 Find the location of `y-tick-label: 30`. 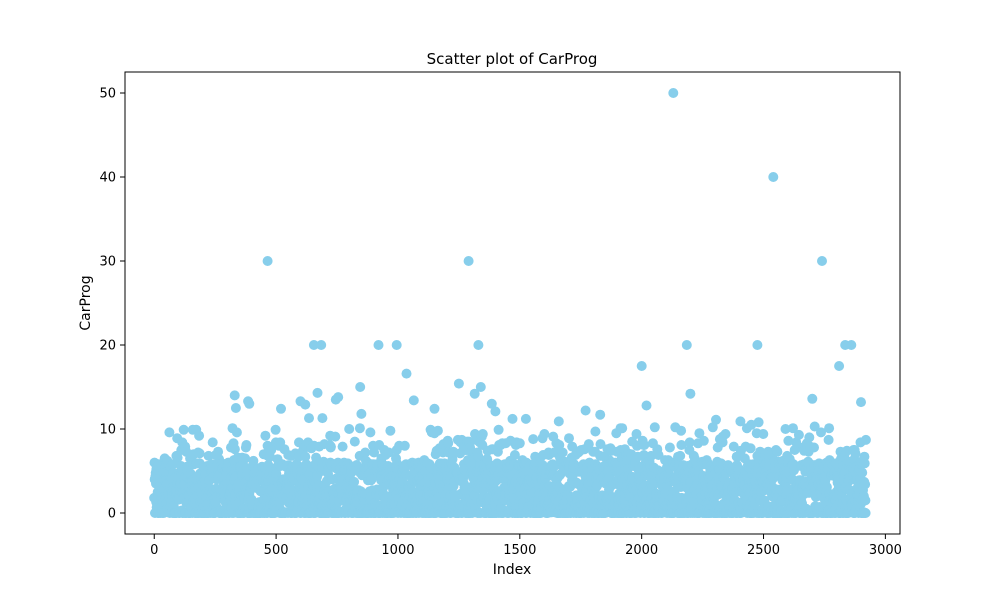

y-tick-label: 30 is located at coordinates (107, 262).